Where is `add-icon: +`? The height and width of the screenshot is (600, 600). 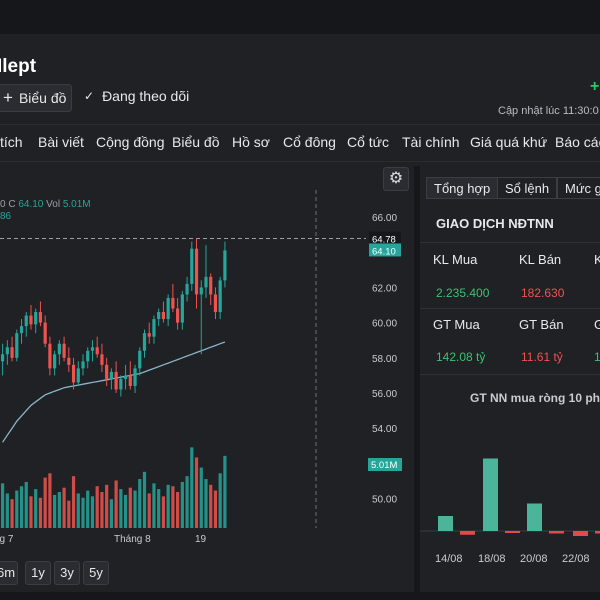
add-icon: + is located at coordinates (595, 86).